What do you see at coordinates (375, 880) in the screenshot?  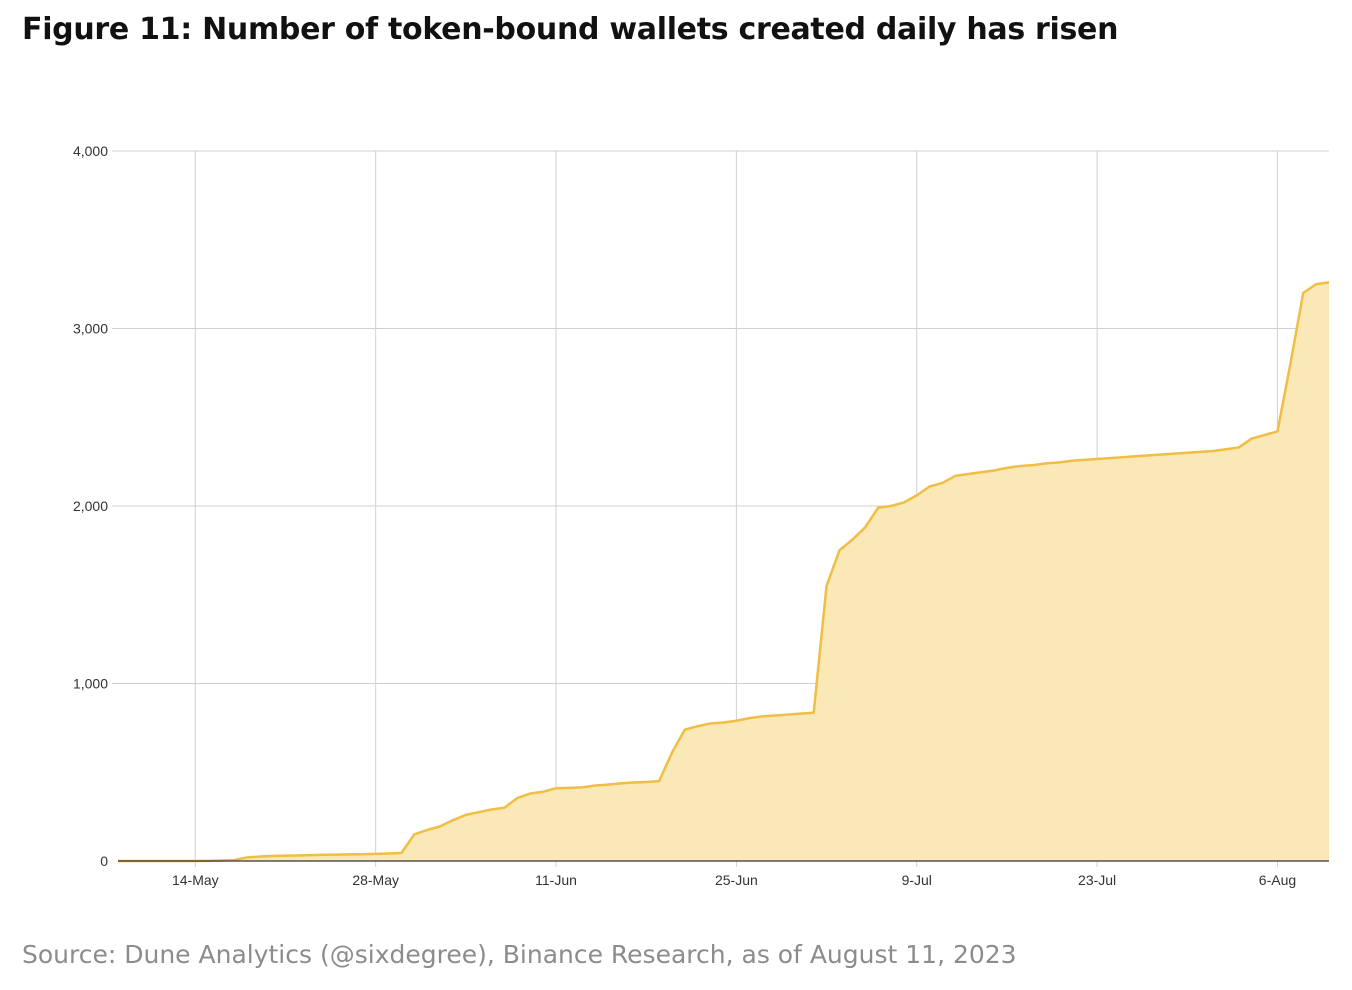 I see `x-tick-label: 28-May` at bounding box center [375, 880].